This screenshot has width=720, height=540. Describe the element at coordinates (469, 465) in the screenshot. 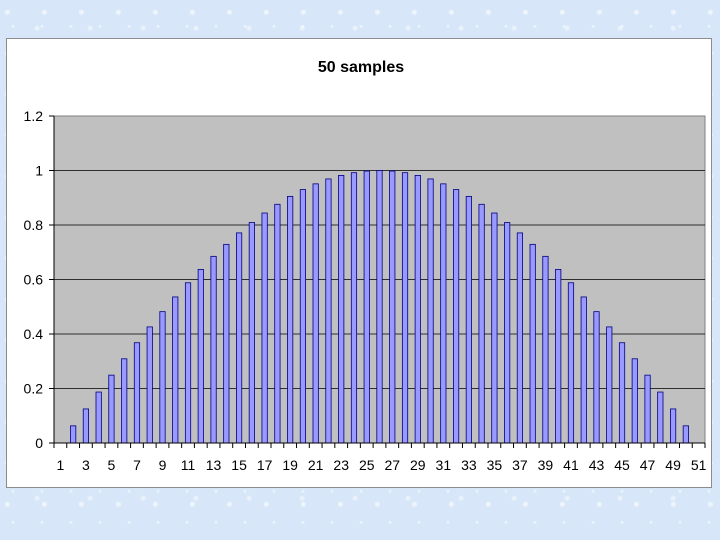

I see `x-tick-label: 33` at that location.